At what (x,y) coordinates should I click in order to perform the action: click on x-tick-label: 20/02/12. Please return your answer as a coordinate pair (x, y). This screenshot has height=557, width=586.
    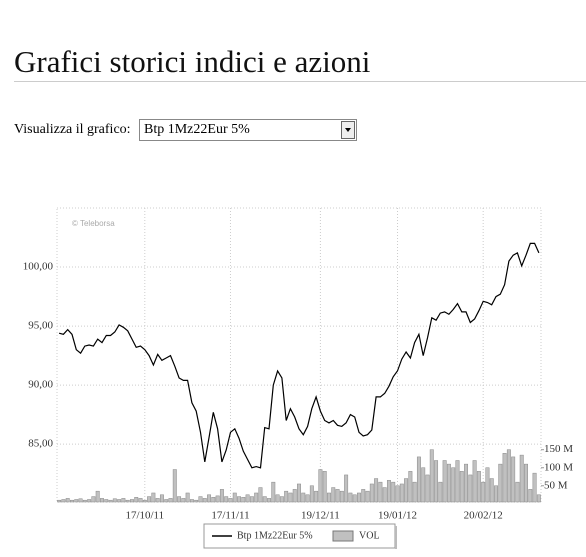
    Looking at the image, I should click on (483, 516).